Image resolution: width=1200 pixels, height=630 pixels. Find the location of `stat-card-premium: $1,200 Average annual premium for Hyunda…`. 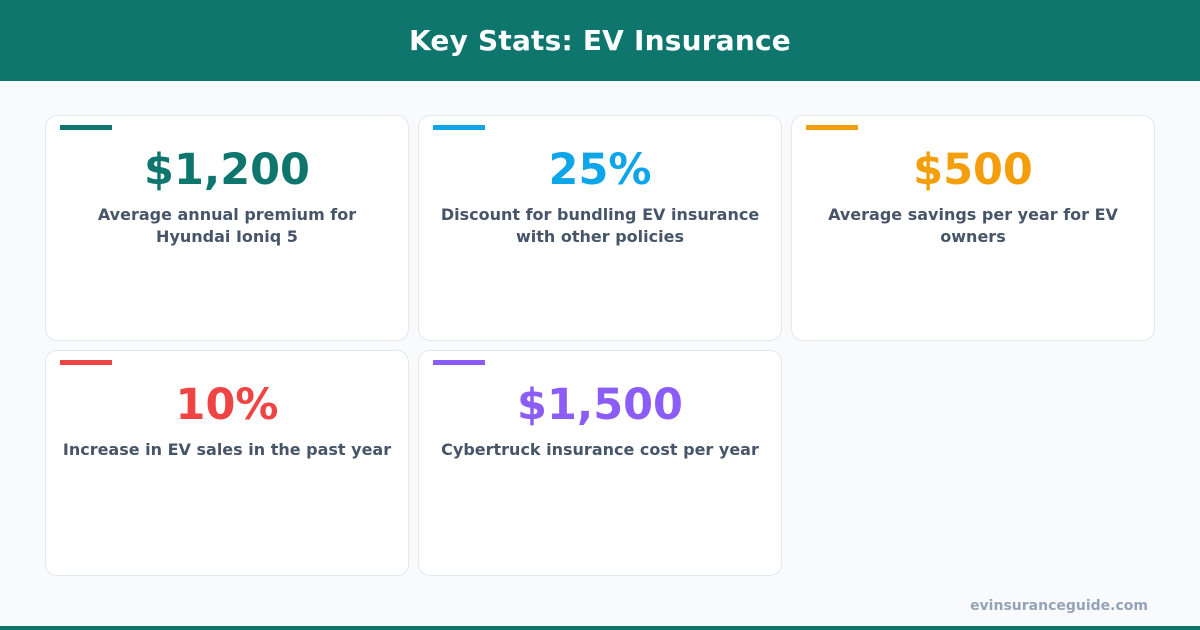

stat-card-premium: $1,200 Average annual premium for Hyunda… is located at coordinates (227, 228).